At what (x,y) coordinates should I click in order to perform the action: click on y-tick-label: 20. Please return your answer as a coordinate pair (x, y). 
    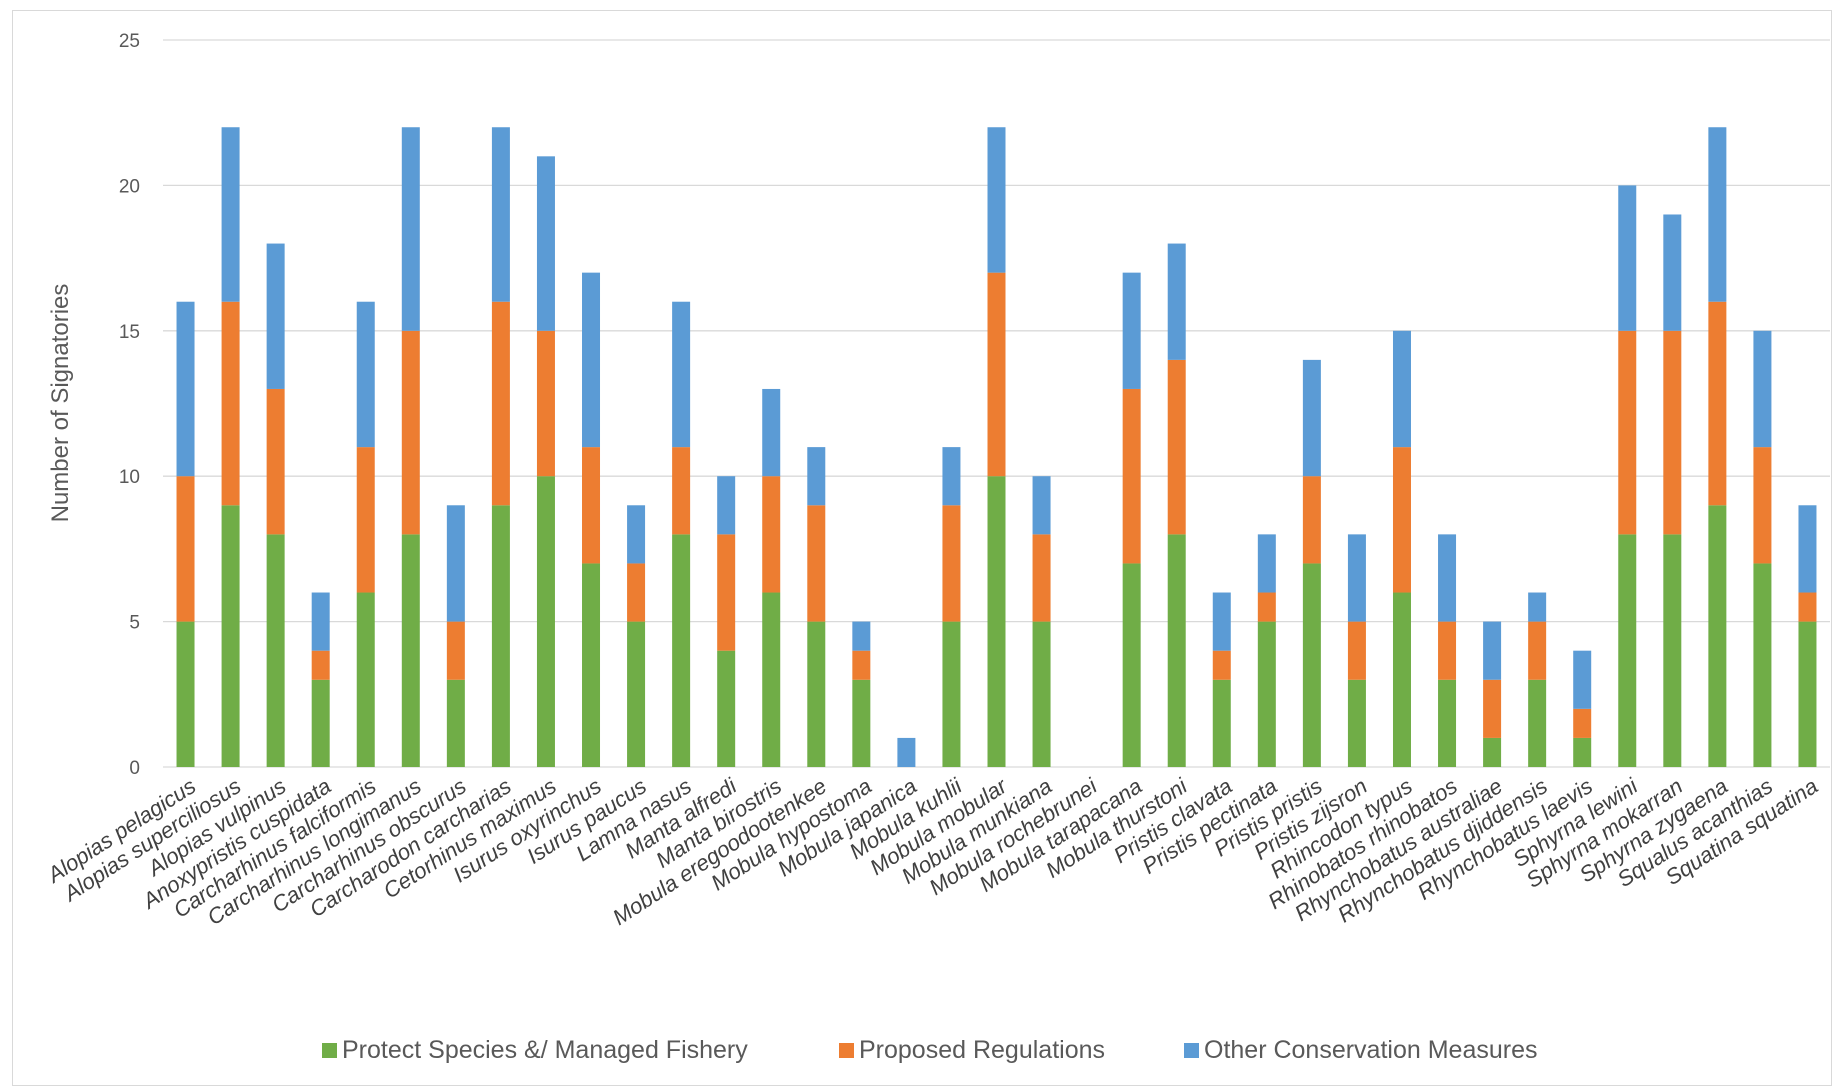
    Looking at the image, I should click on (129, 186).